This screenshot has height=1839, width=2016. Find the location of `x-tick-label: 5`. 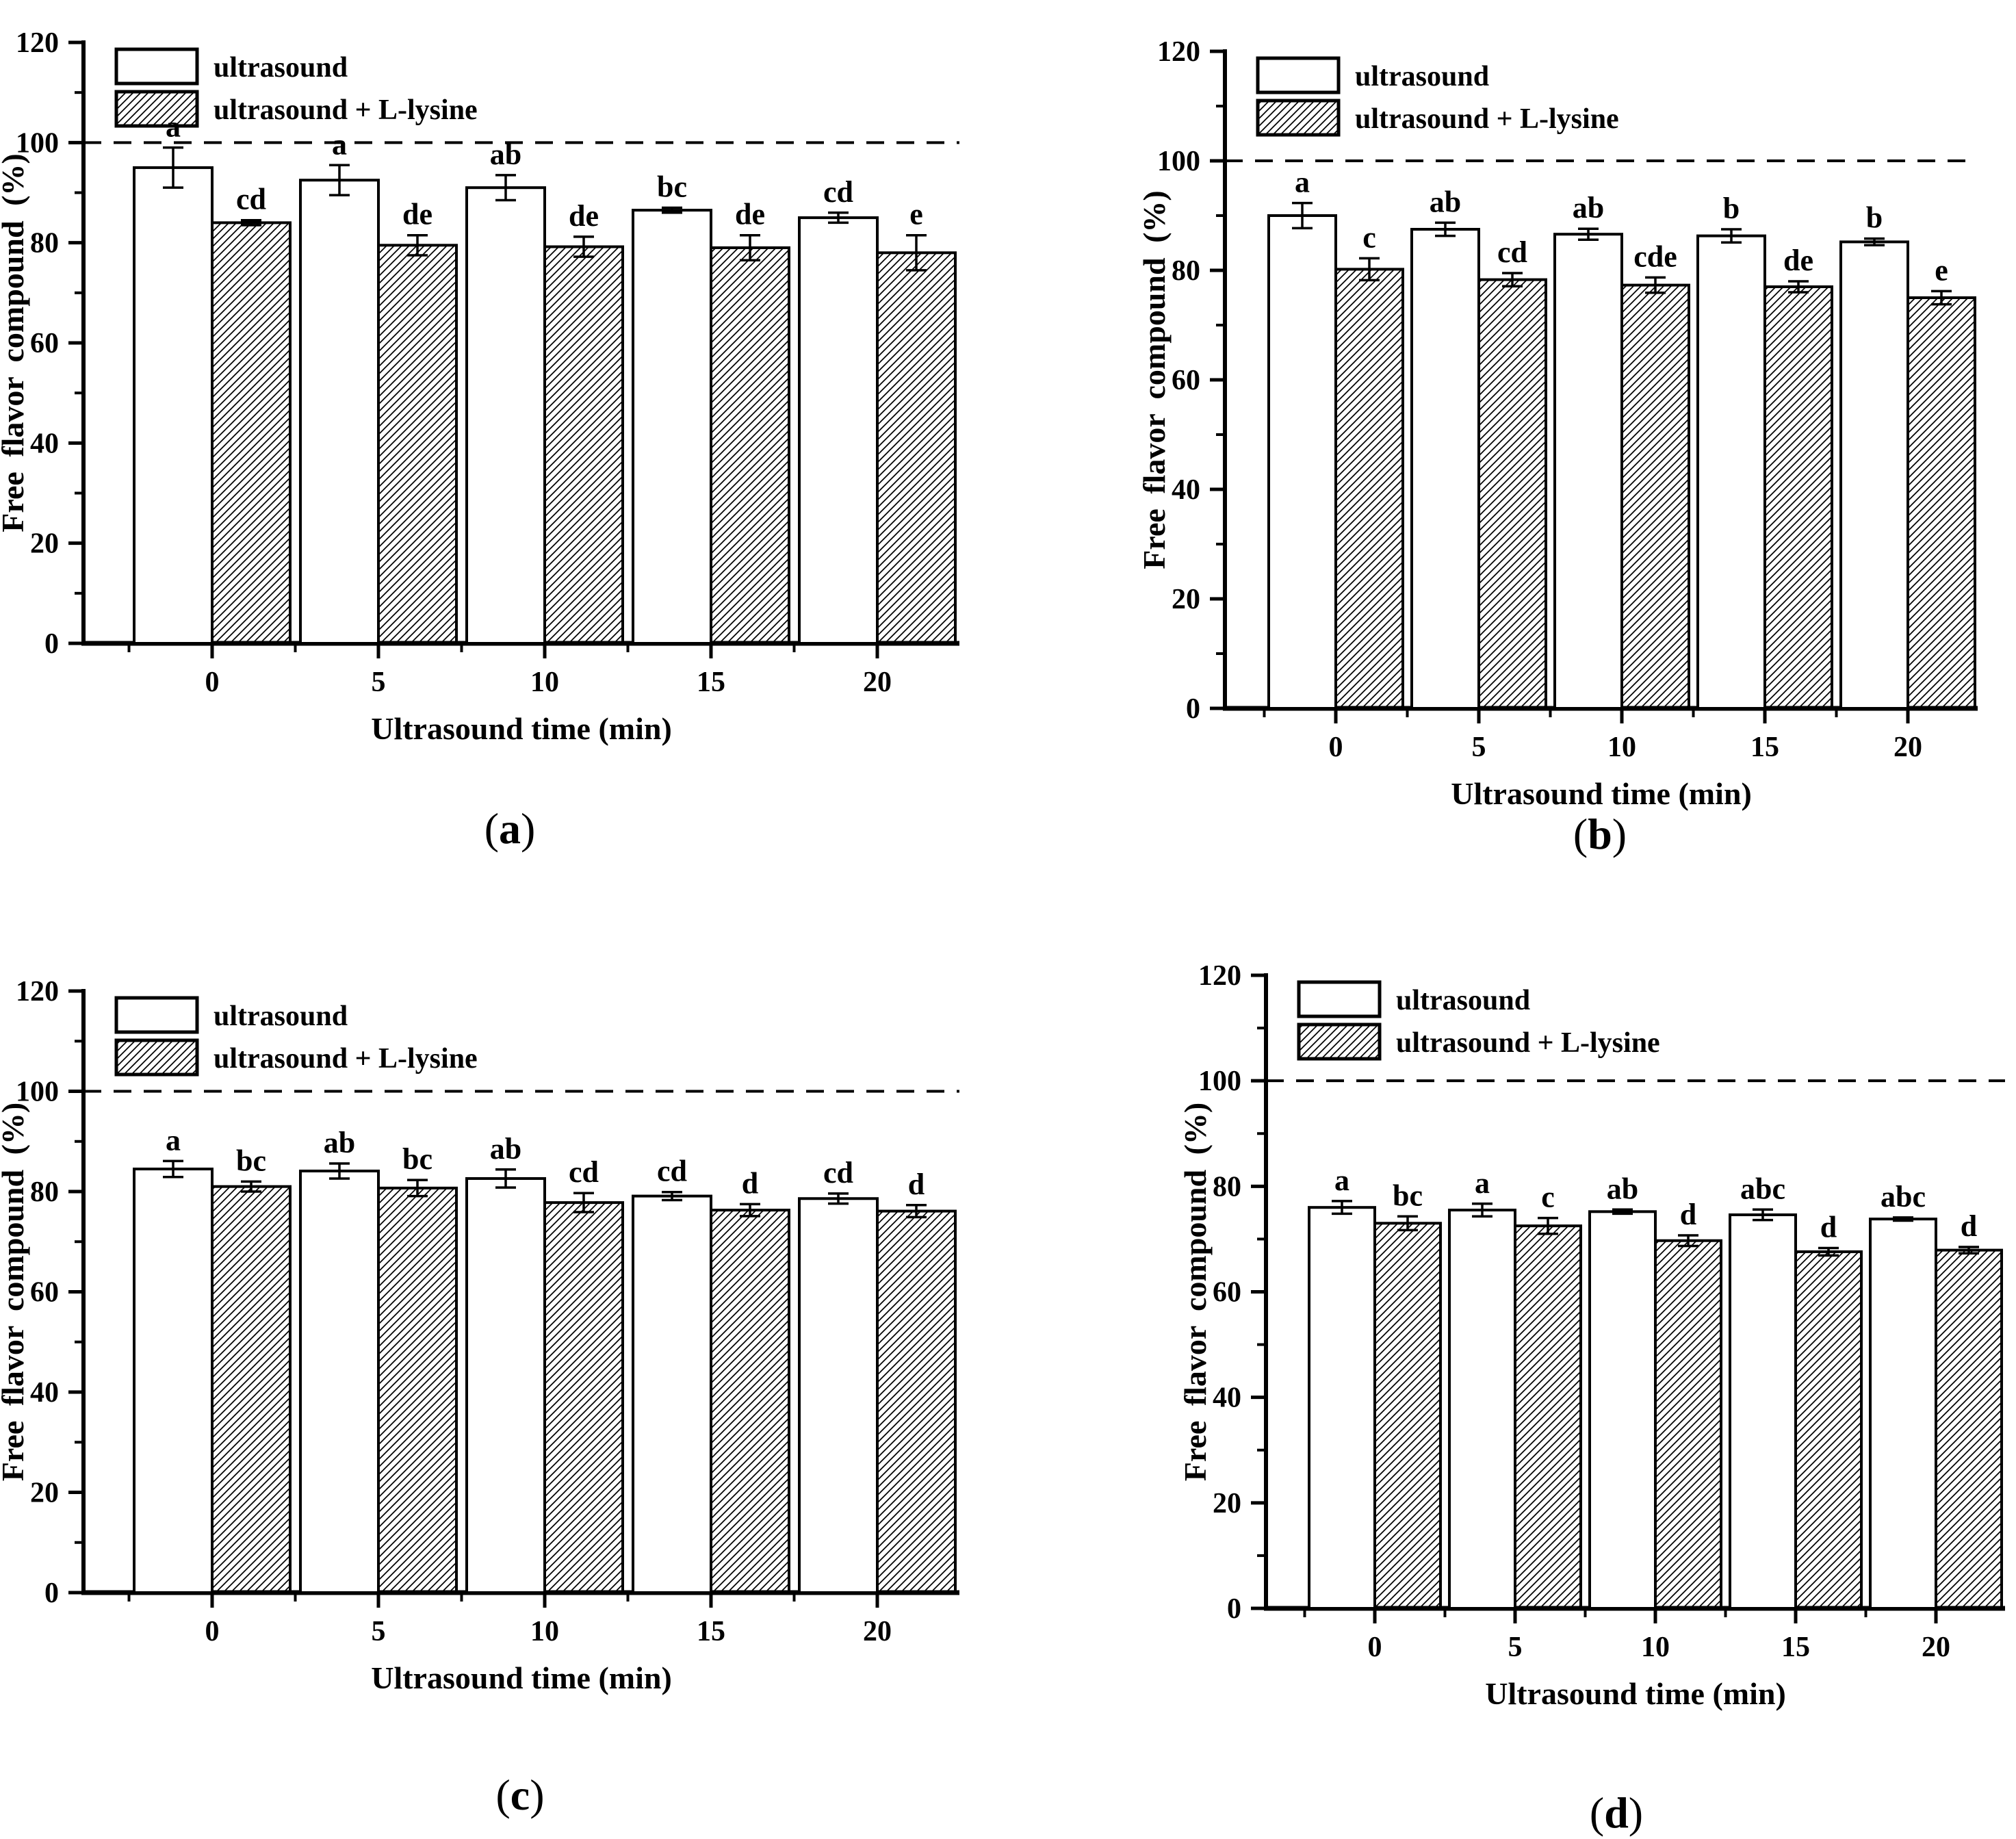

x-tick-label: 5 is located at coordinates (1479, 747).